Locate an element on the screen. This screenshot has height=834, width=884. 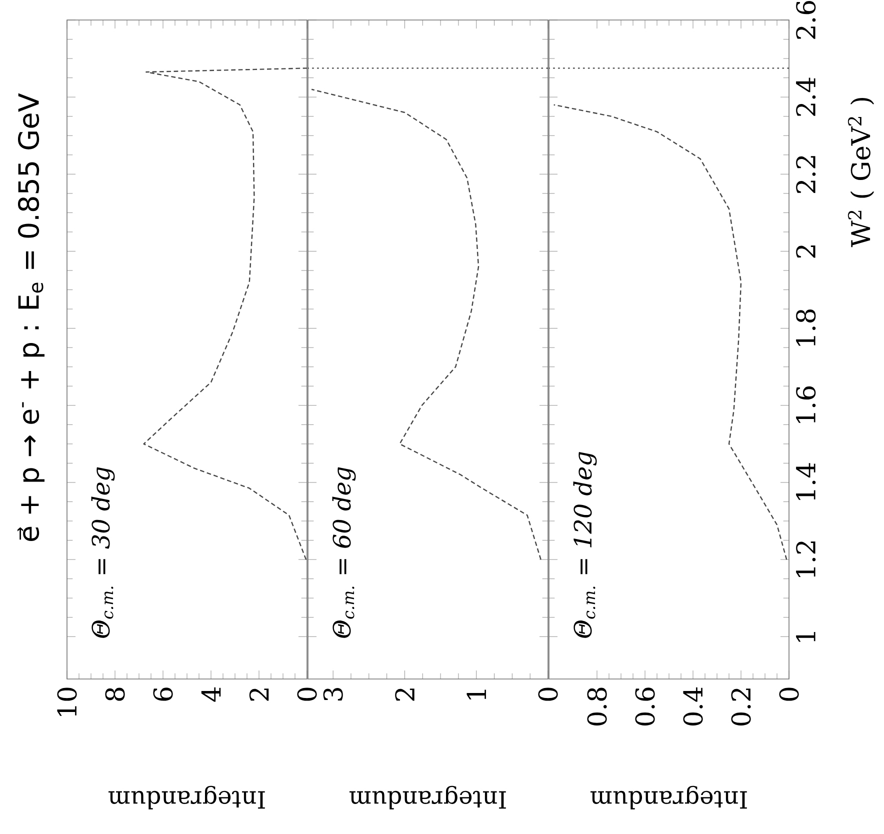
x-tick-label: 0.4 is located at coordinates (693, 706).